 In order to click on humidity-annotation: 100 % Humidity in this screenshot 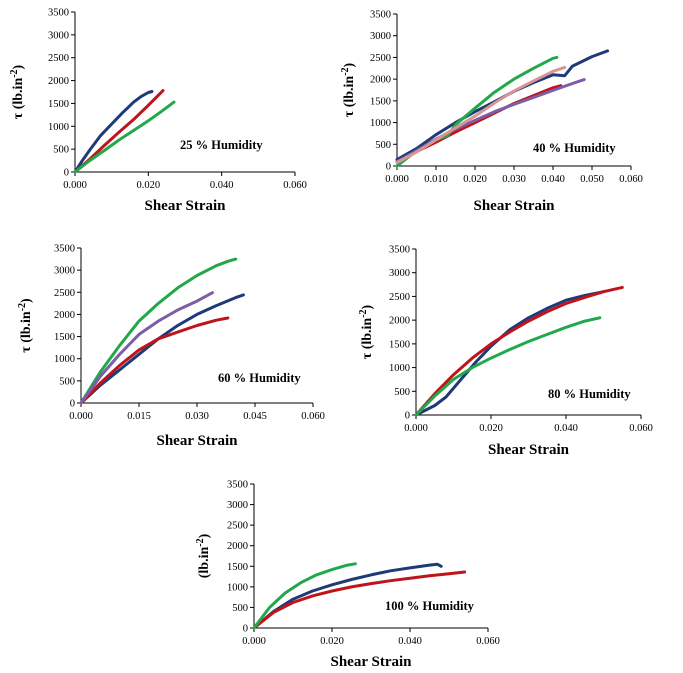, I will do `click(430, 606)`.